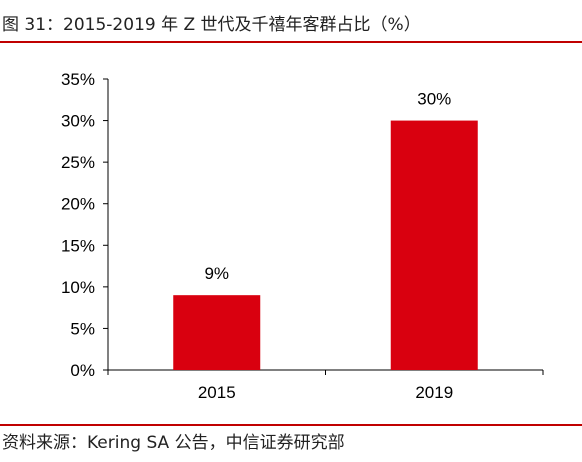 The width and height of the screenshot is (582, 462). What do you see at coordinates (85, 225) in the screenshot?
I see `y-axis: 0% 5% 10% 15% 20% 25% 30% 35%` at bounding box center [85, 225].